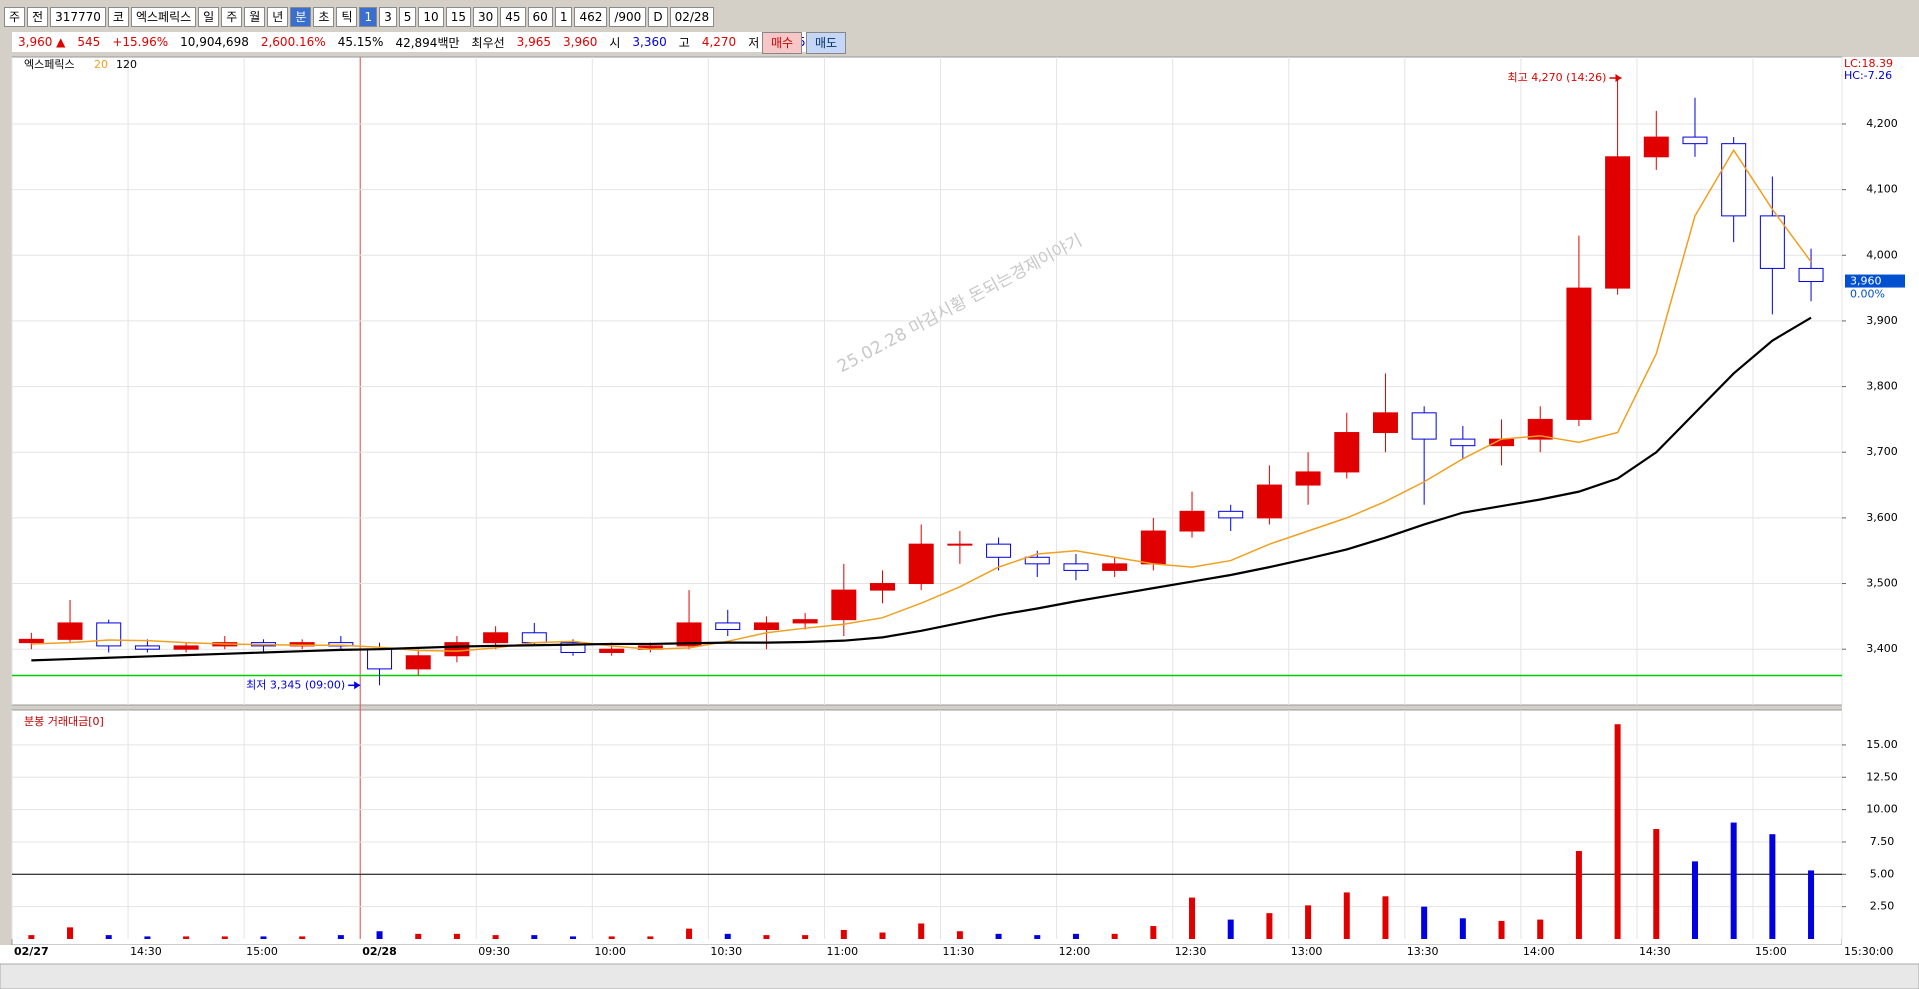 This screenshot has width=1919, height=989. Describe the element at coordinates (826, 43) in the screenshot. I see `sell-button: 매도` at that location.